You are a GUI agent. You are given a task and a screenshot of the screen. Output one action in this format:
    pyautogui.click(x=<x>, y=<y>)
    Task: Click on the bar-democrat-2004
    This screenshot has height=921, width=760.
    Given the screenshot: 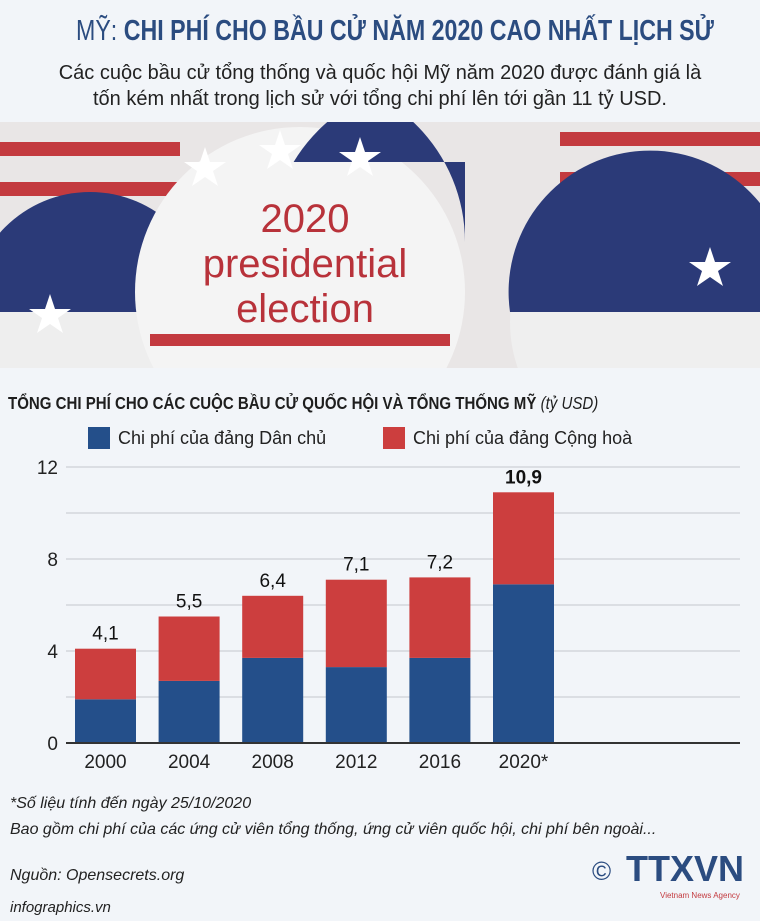 What is the action you would take?
    pyautogui.click(x=189, y=711)
    